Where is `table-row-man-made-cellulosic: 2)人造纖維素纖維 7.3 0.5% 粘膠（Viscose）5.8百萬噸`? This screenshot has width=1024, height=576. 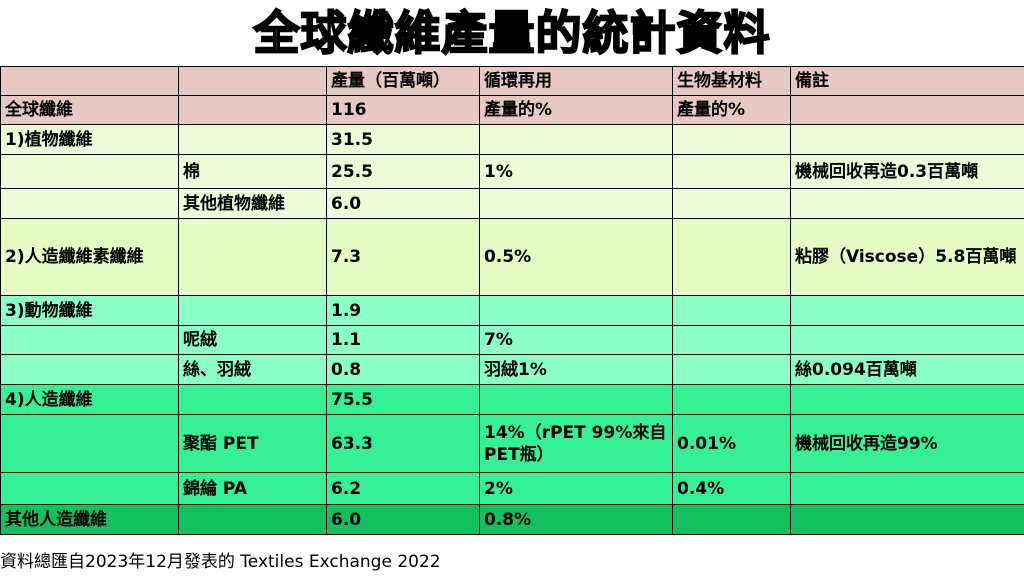 table-row-man-made-cellulosic: 2)人造纖維素纖維 7.3 0.5% 粘膠（Viscose）5.8百萬噸 is located at coordinates (512, 257).